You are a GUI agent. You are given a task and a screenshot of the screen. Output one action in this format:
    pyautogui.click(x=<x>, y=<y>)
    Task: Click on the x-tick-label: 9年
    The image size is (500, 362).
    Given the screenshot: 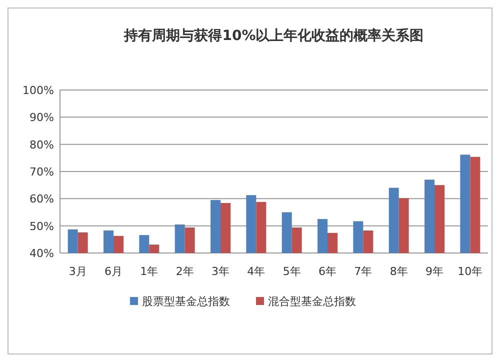 What is the action you would take?
    pyautogui.click(x=435, y=271)
    